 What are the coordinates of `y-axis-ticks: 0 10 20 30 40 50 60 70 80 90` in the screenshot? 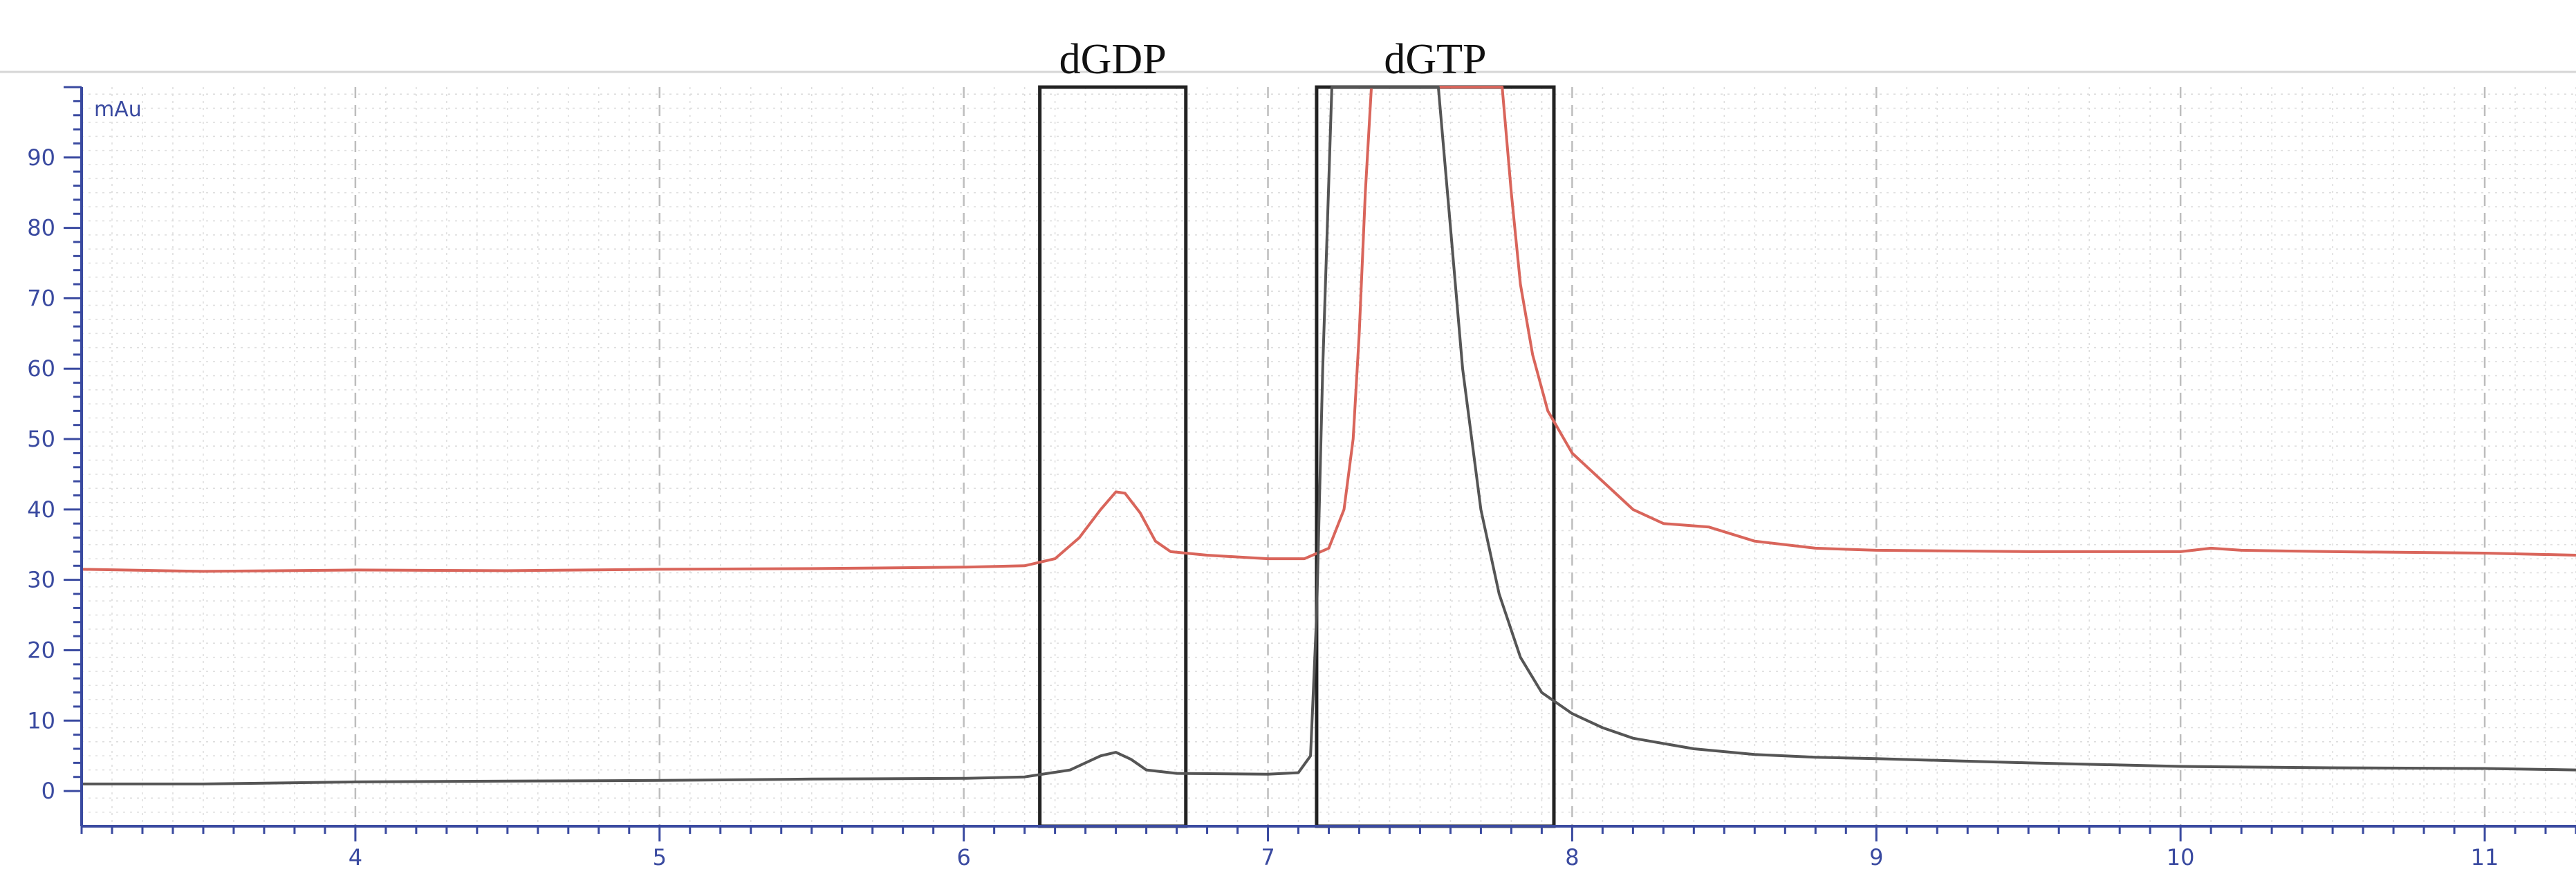 It's located at (54, 445).